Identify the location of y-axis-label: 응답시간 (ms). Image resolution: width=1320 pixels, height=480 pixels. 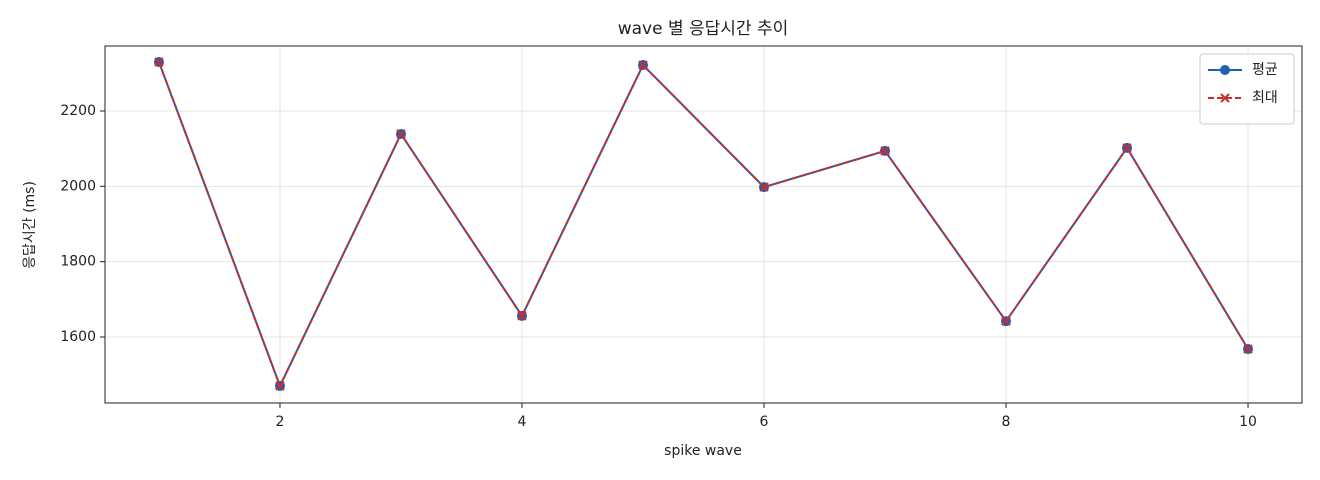
(30, 225).